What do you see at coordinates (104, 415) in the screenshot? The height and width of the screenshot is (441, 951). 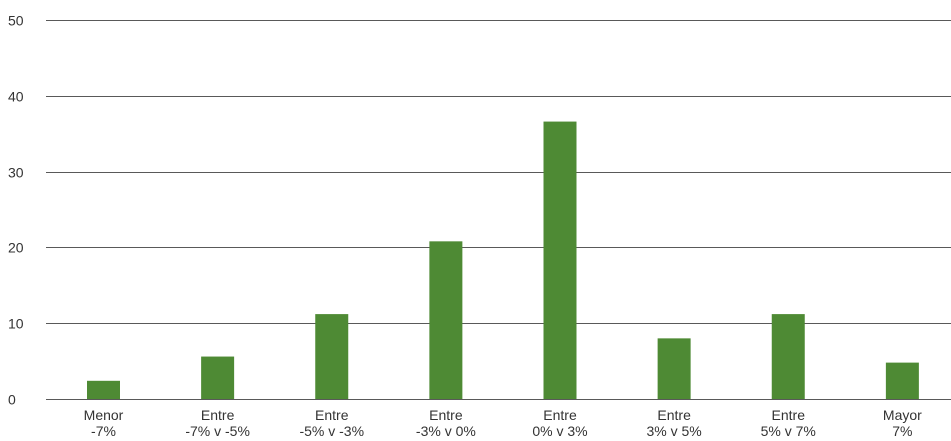 I see `x-tick-label: Menor` at bounding box center [104, 415].